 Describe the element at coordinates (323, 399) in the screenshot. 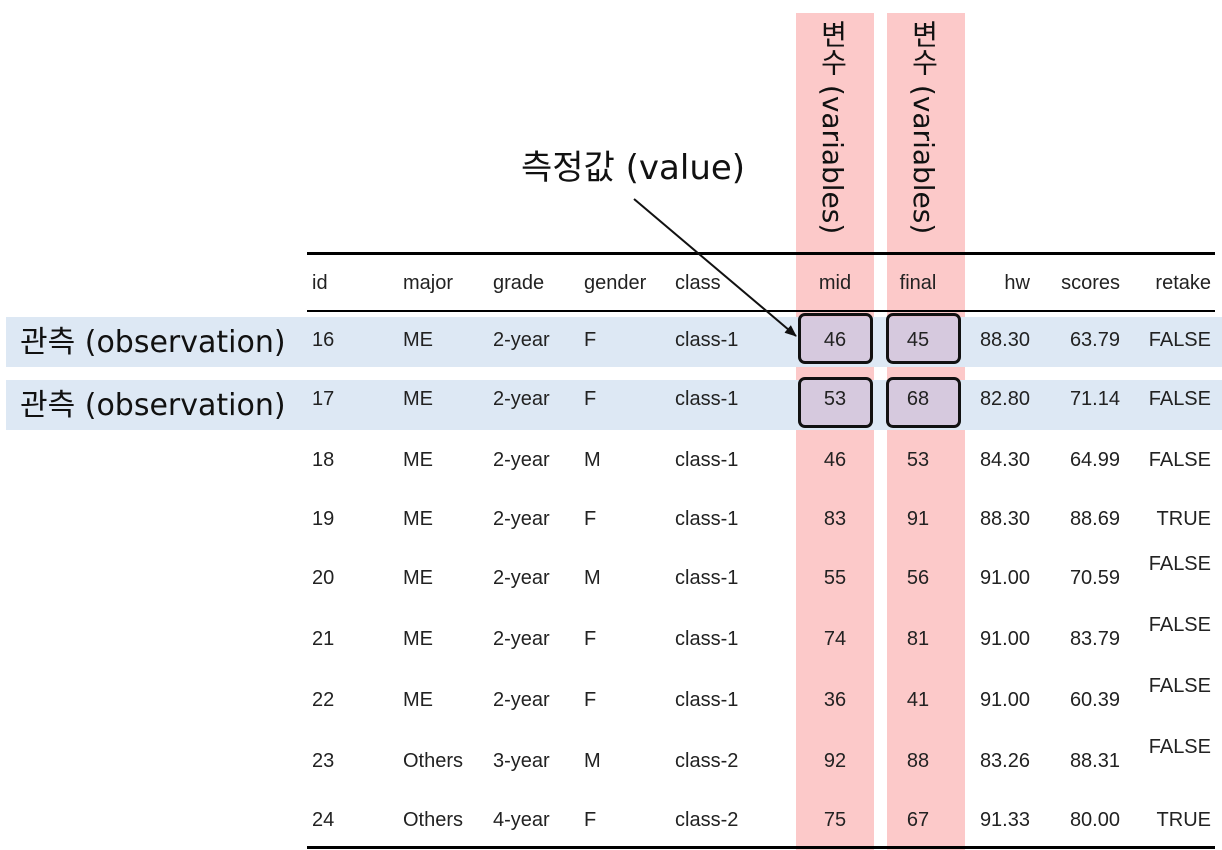

I see `table-cell-id: 17` at that location.